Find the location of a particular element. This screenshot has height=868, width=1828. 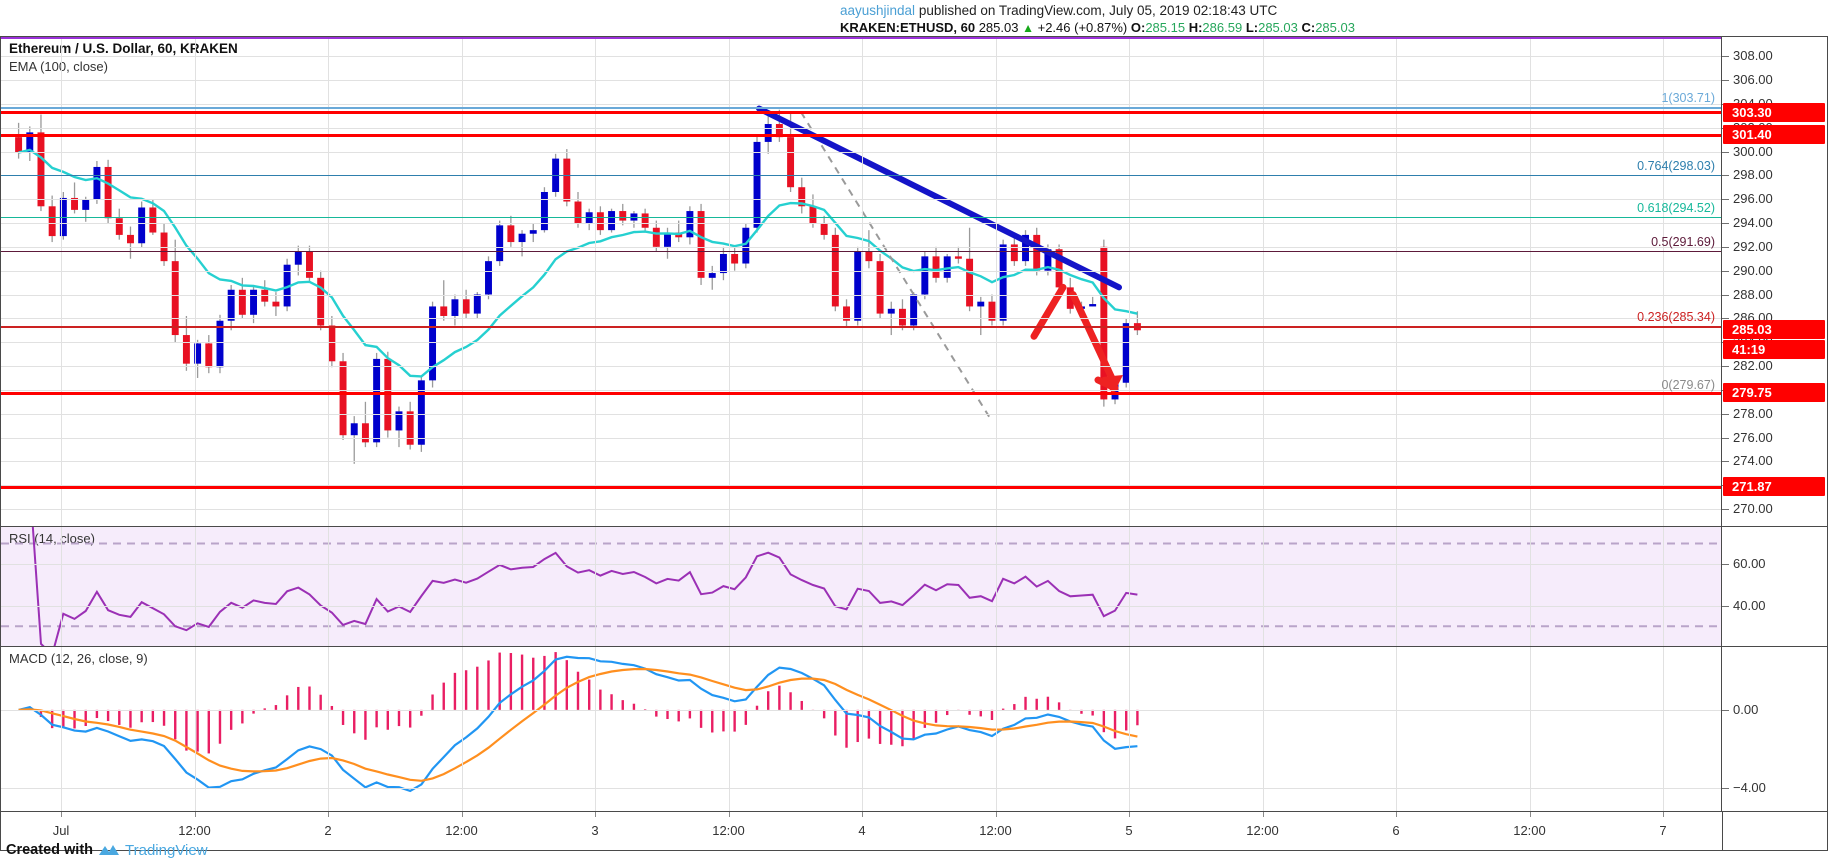

axis-price-label: 270.00 is located at coordinates (1753, 509).